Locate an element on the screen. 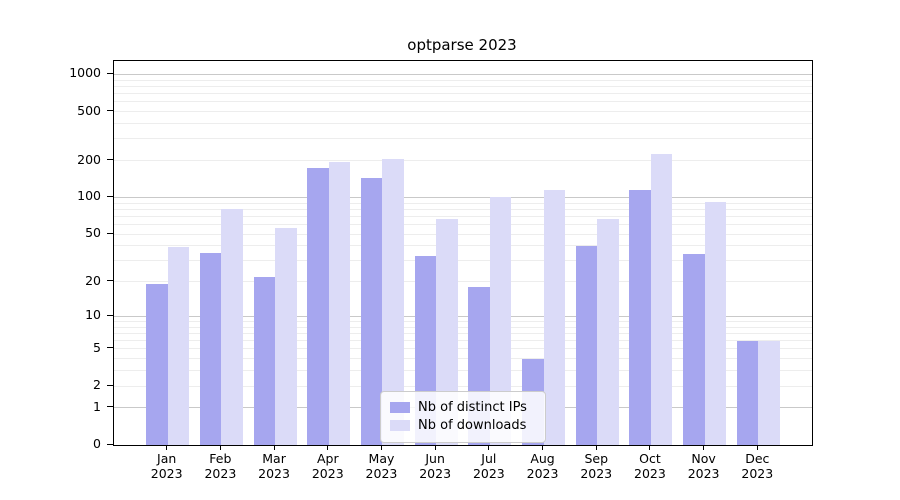 This screenshot has width=900, height=500. bar-nb-of-distinct-ips-feb is located at coordinates (210, 348).